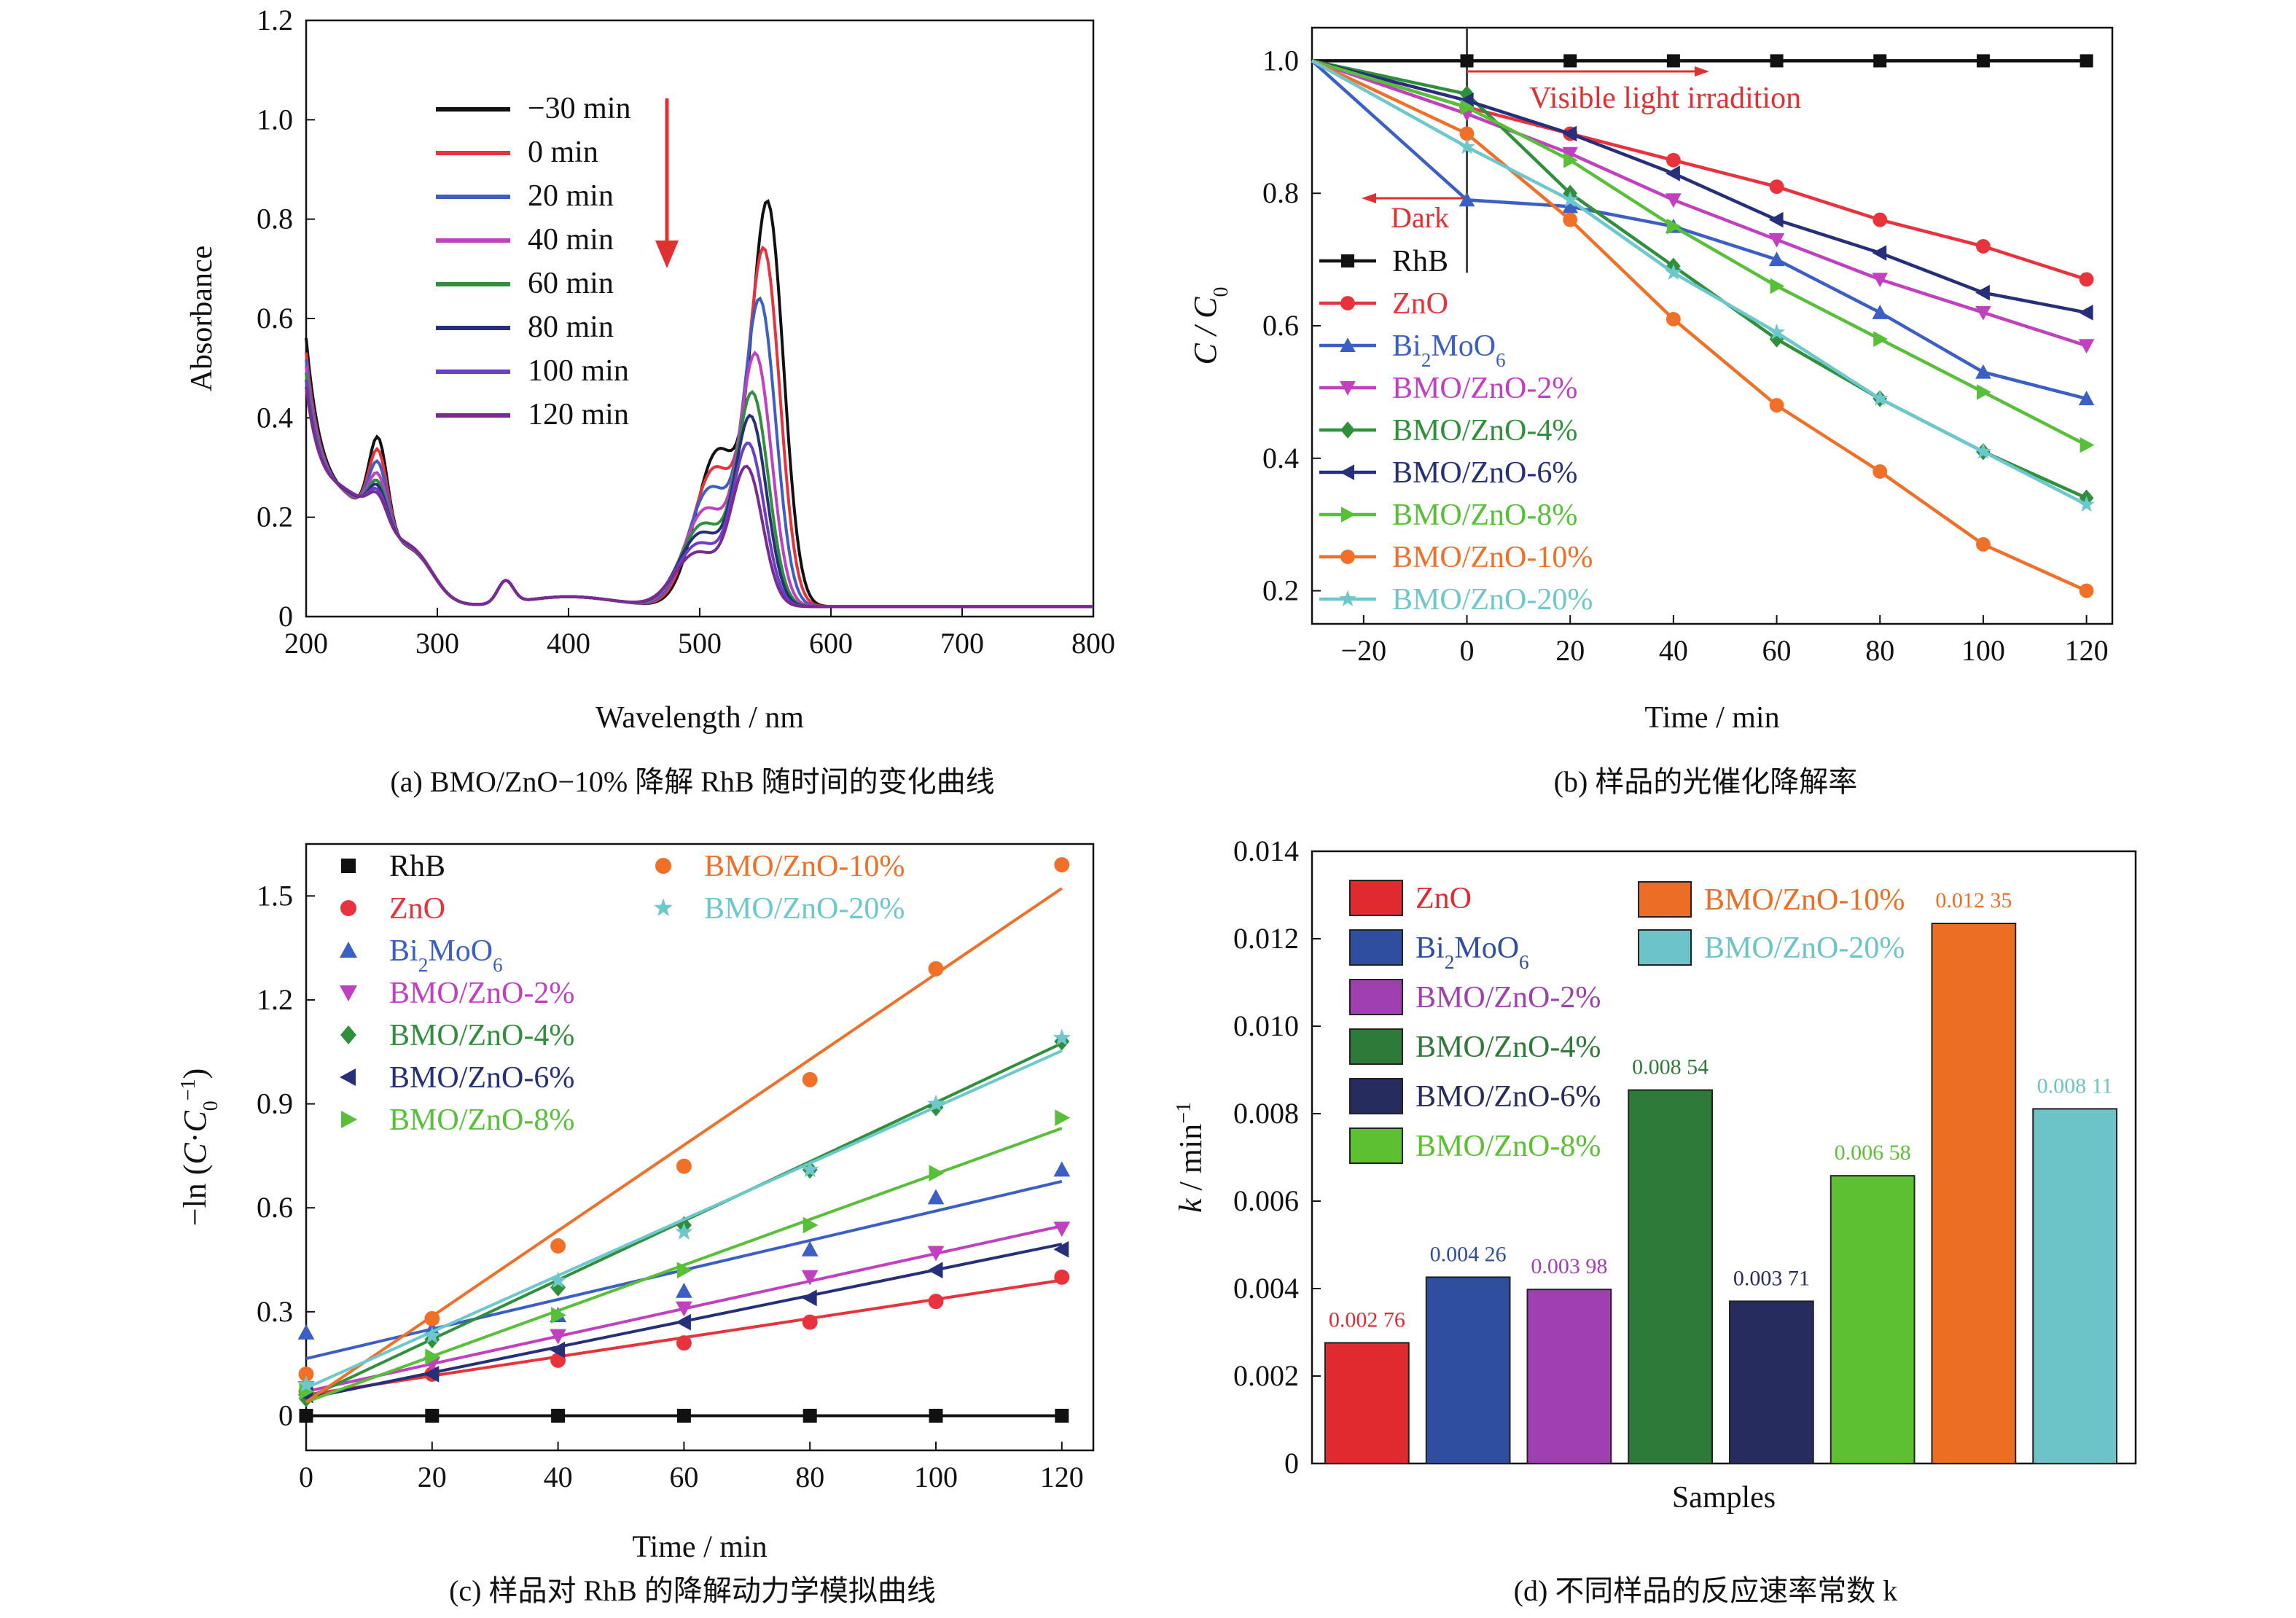 This screenshot has height=1618, width=2296. What do you see at coordinates (1706, 1591) in the screenshot?
I see `caption-d: (d) 不同样品的反应速率常数 k` at bounding box center [1706, 1591].